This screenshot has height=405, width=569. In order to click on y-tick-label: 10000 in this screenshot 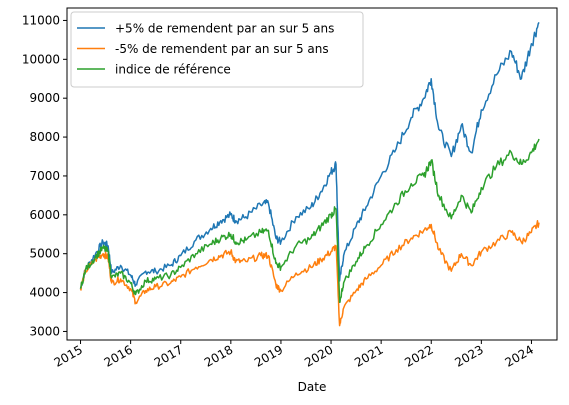, I will do `click(41, 59)`.